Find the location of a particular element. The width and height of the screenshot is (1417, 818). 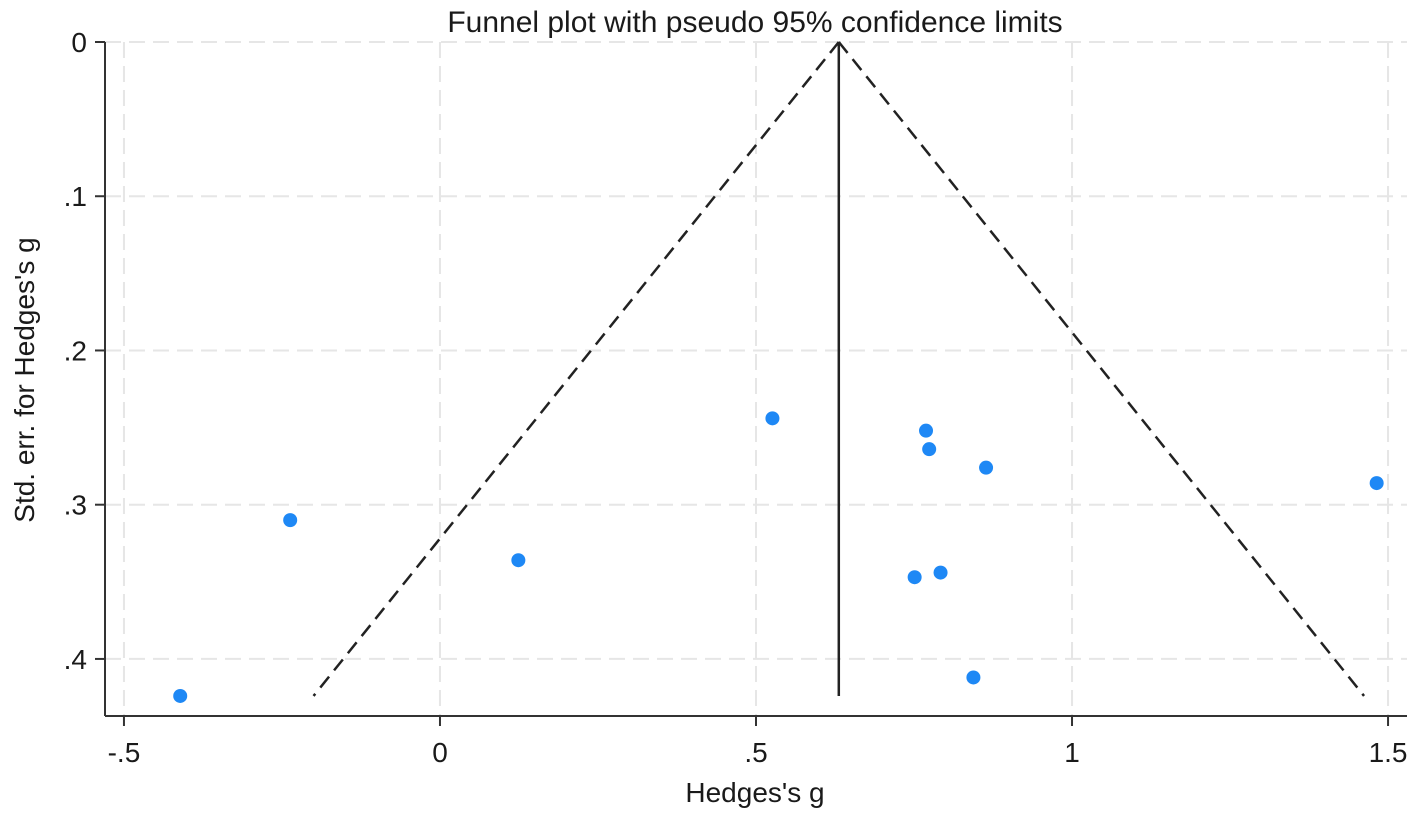

x-tick-label: 1.5 is located at coordinates (1388, 752).